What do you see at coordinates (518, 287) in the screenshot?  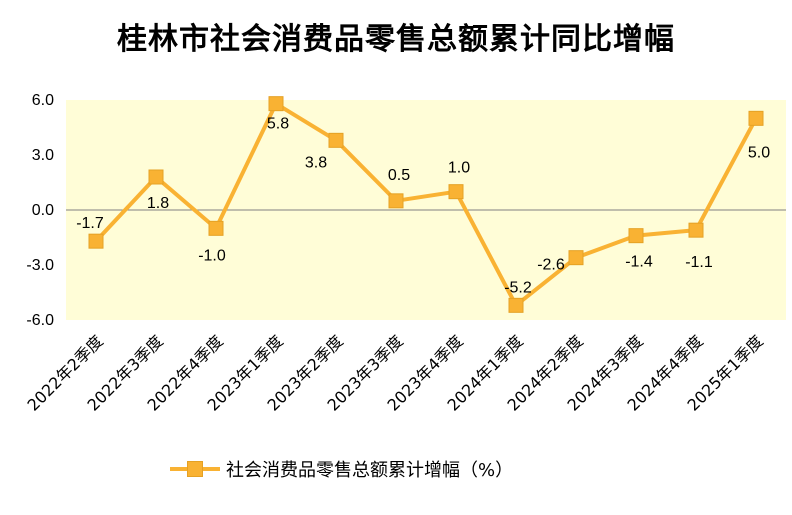 I see `data-label: -5.2` at bounding box center [518, 287].